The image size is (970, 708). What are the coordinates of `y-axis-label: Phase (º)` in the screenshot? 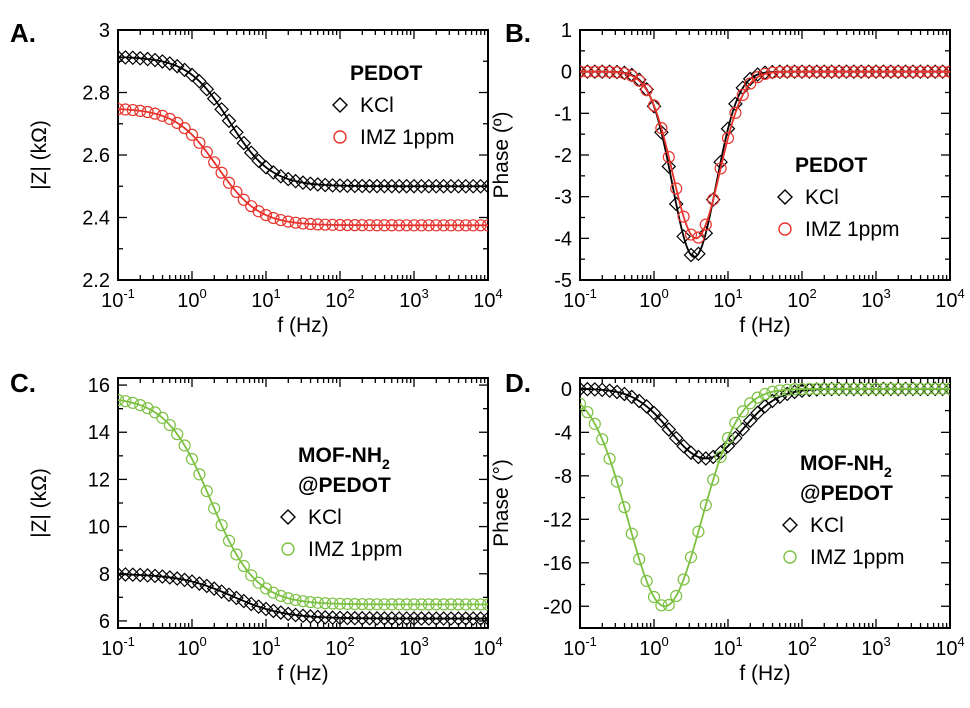 It's located at (501, 154).